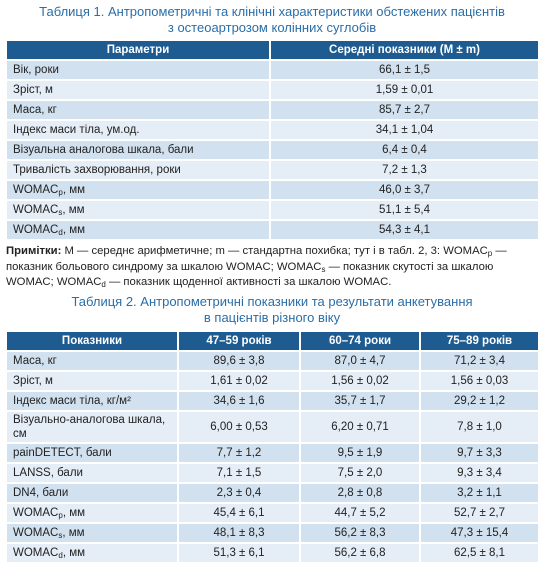 This screenshot has height=586, width=544. Describe the element at coordinates (92, 452) in the screenshot. I see `row-label: painDETECT, бали` at that location.